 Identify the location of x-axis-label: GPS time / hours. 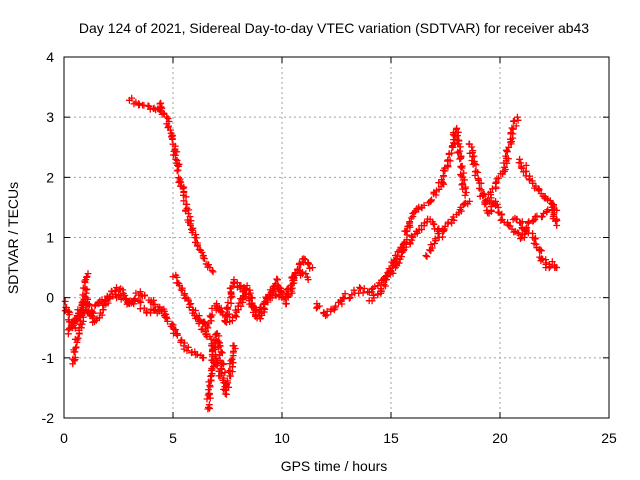
(334, 466).